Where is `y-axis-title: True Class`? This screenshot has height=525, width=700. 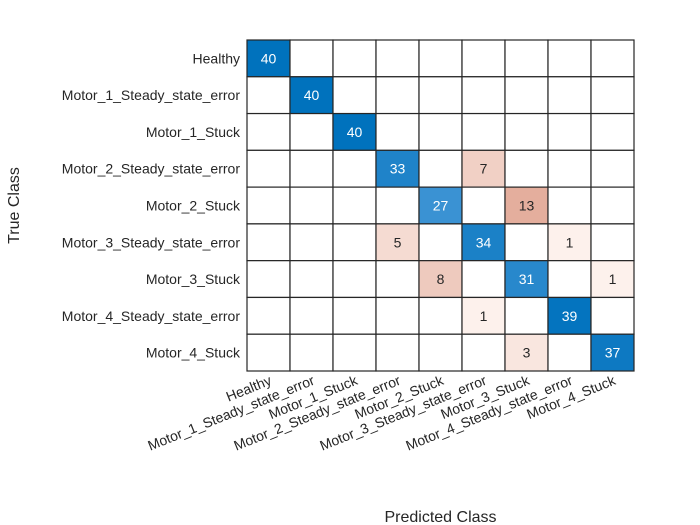
y-axis-title: True Class is located at coordinates (14, 205).